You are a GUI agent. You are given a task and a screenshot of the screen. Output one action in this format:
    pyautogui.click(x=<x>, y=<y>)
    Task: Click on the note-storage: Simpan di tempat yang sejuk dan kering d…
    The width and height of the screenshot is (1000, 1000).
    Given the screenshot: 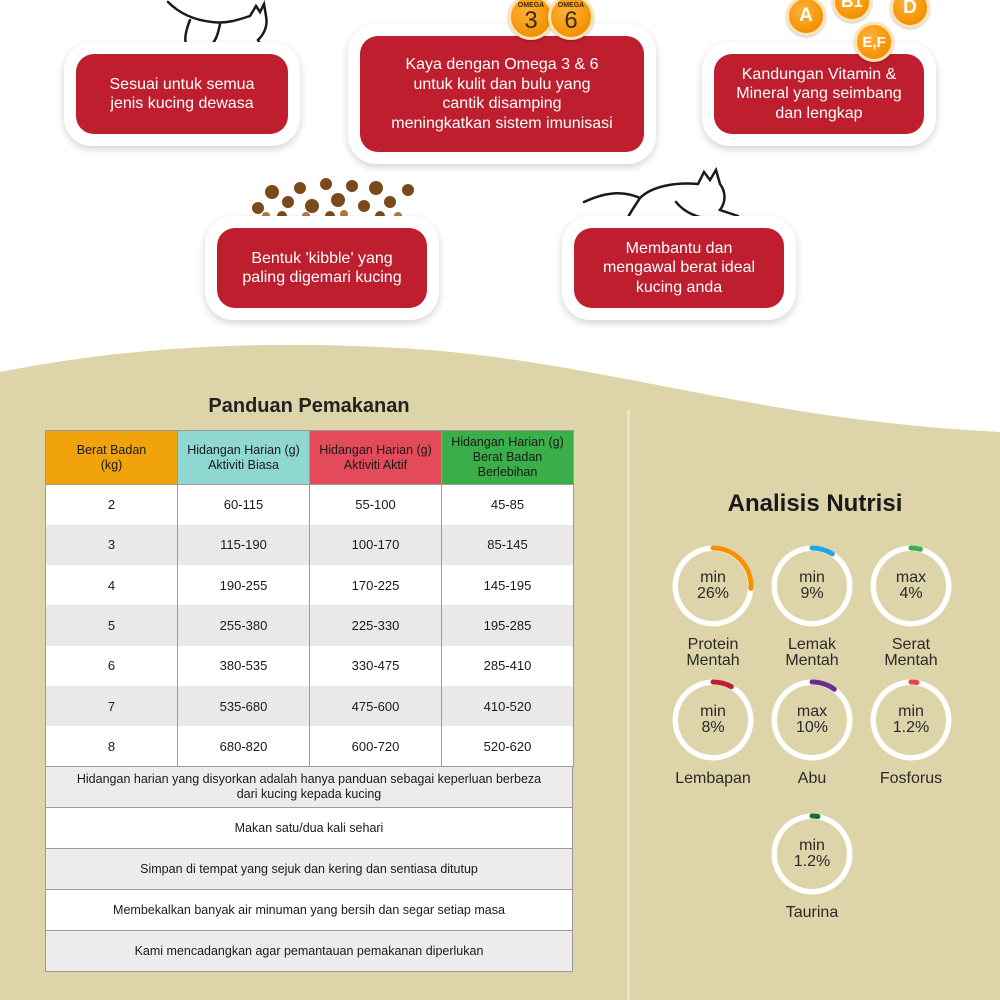 What is the action you would take?
    pyautogui.click(x=309, y=869)
    